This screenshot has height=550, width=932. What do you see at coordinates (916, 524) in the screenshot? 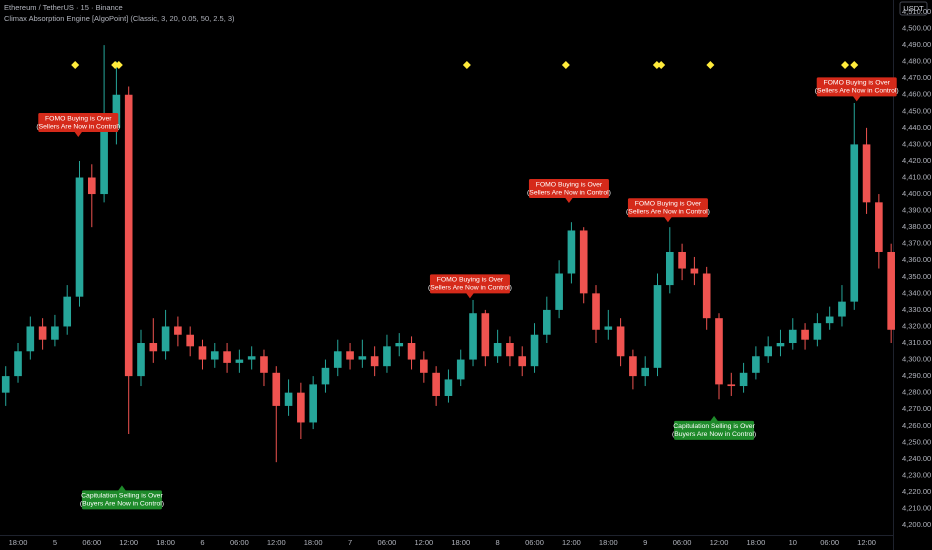
I see `y-tick-label: 4,200.00` at bounding box center [916, 524].